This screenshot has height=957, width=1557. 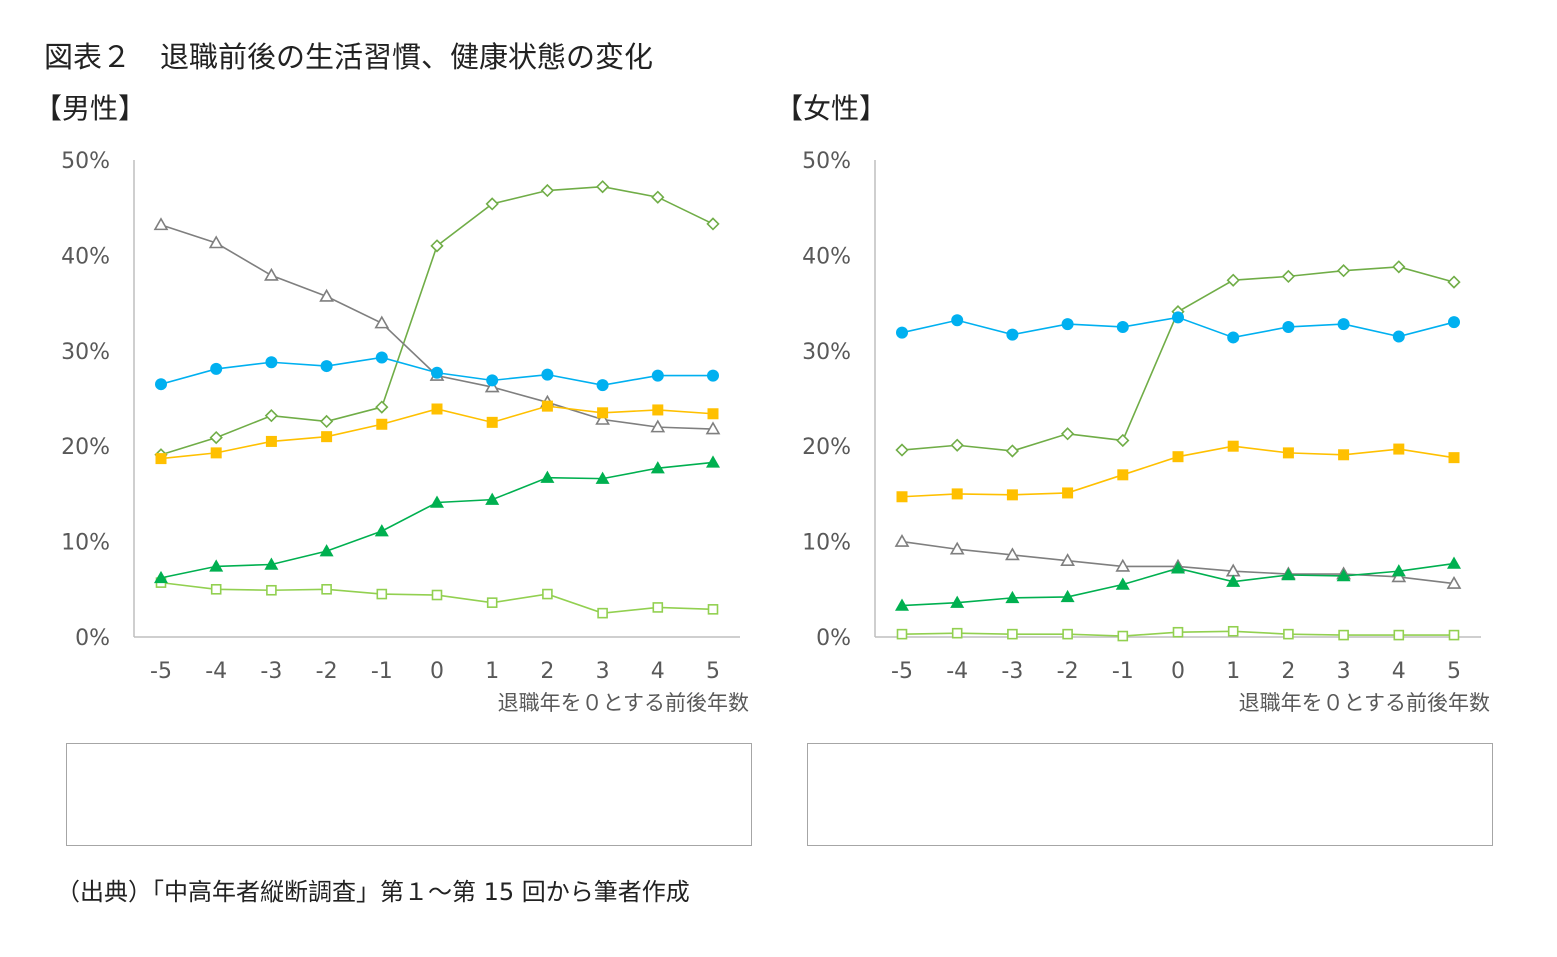 What do you see at coordinates (1454, 671) in the screenshot?
I see `x-tick-label: 5` at bounding box center [1454, 671].